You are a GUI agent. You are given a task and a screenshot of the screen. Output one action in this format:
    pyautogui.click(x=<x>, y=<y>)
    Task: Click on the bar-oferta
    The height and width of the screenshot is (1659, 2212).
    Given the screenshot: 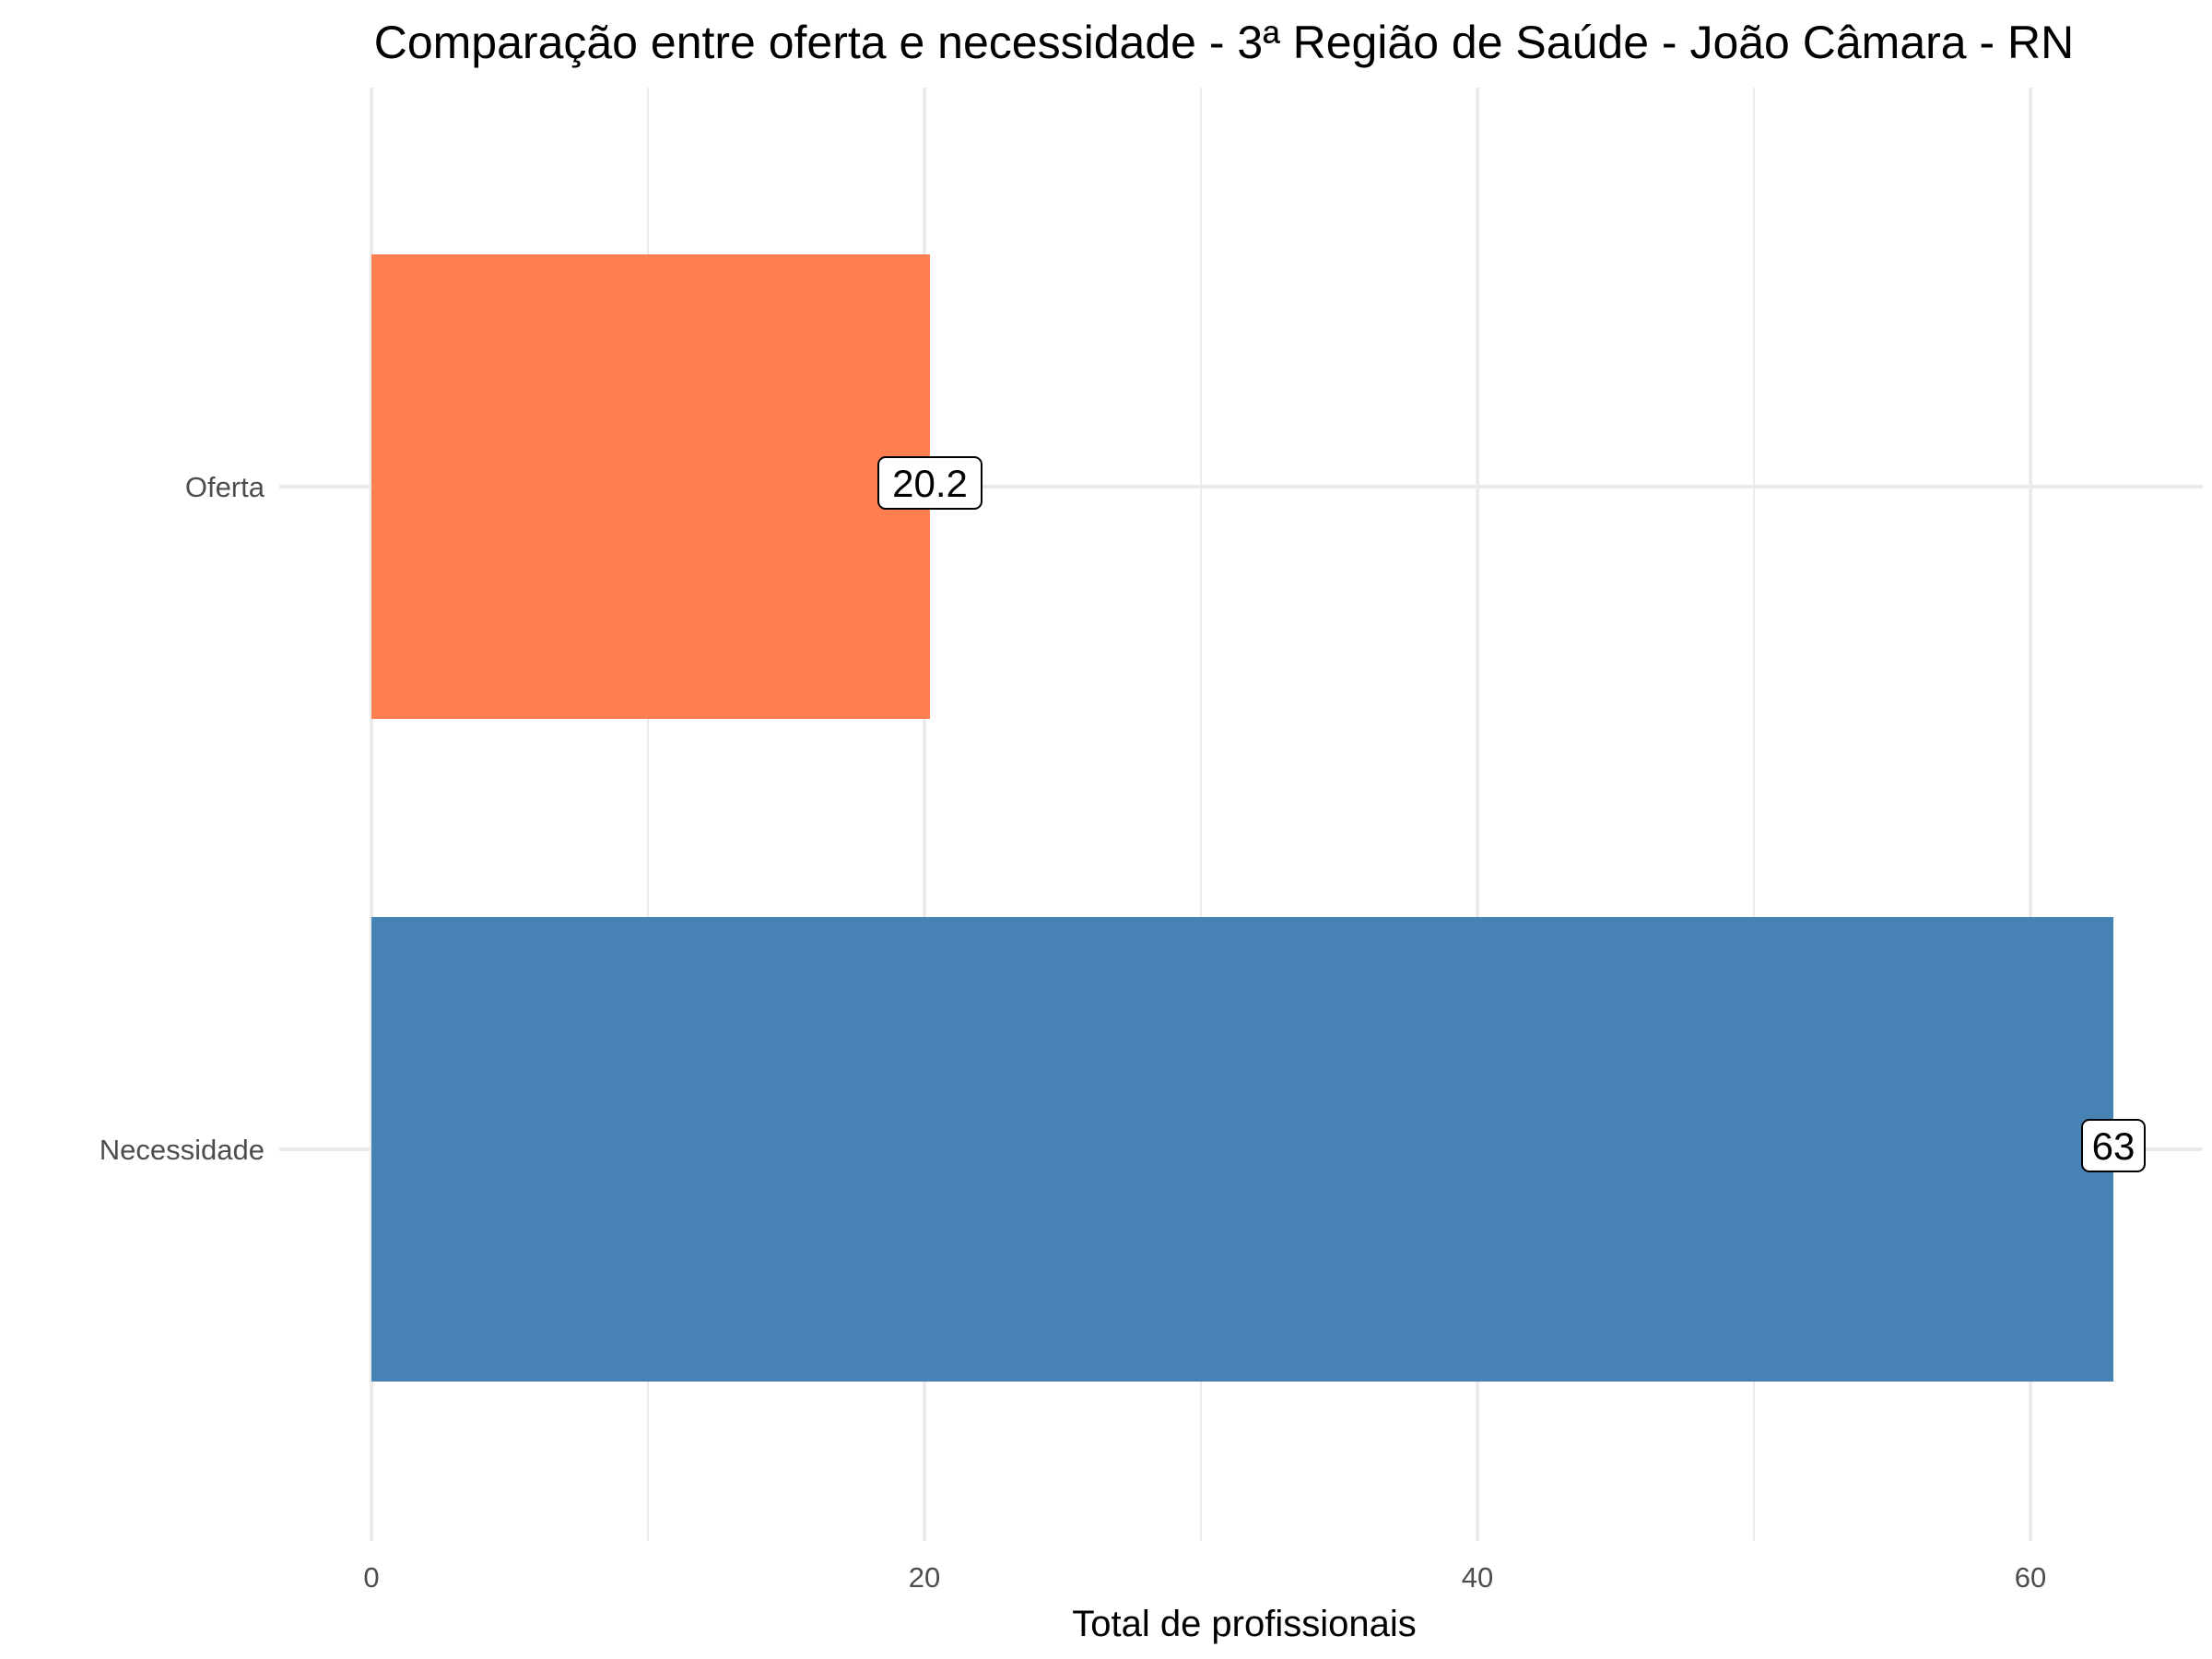 What is the action you would take?
    pyautogui.click(x=650, y=486)
    